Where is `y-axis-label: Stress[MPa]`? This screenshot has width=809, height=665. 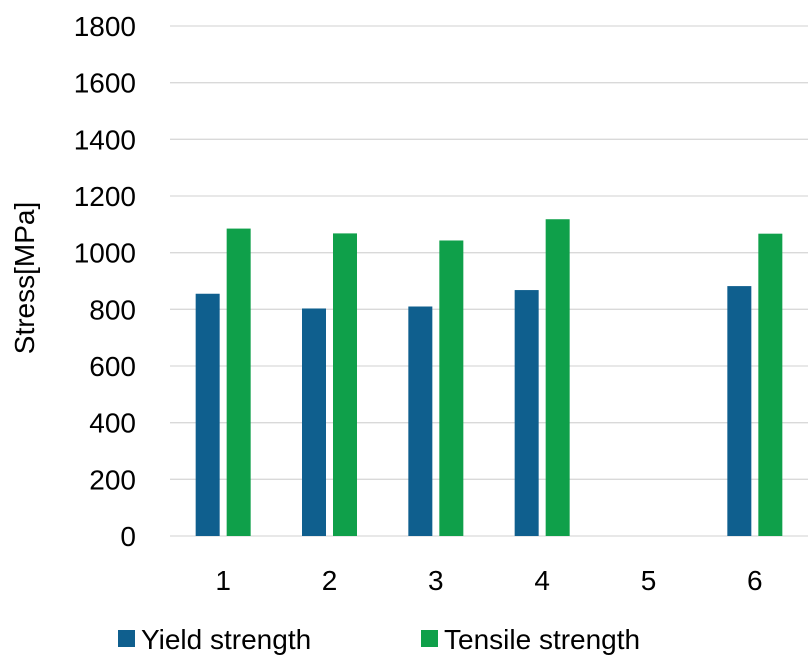 y-axis-label: Stress[MPa] is located at coordinates (24, 278).